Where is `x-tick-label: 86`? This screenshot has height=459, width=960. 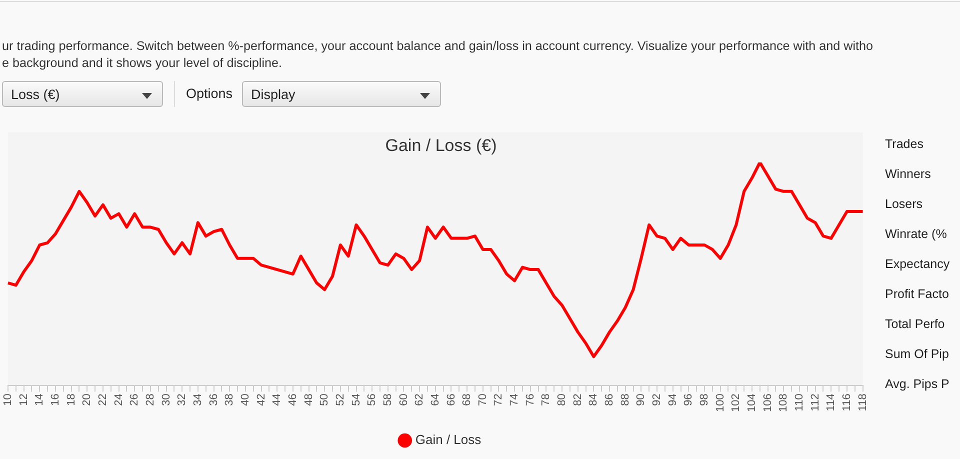
x-tick-label: 86 is located at coordinates (610, 400).